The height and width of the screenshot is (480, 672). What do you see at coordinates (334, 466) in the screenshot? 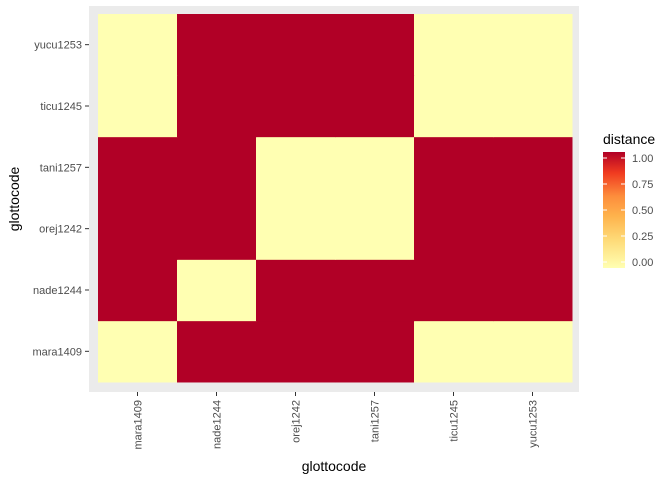
I see `x-axis-title: glottocode` at bounding box center [334, 466].